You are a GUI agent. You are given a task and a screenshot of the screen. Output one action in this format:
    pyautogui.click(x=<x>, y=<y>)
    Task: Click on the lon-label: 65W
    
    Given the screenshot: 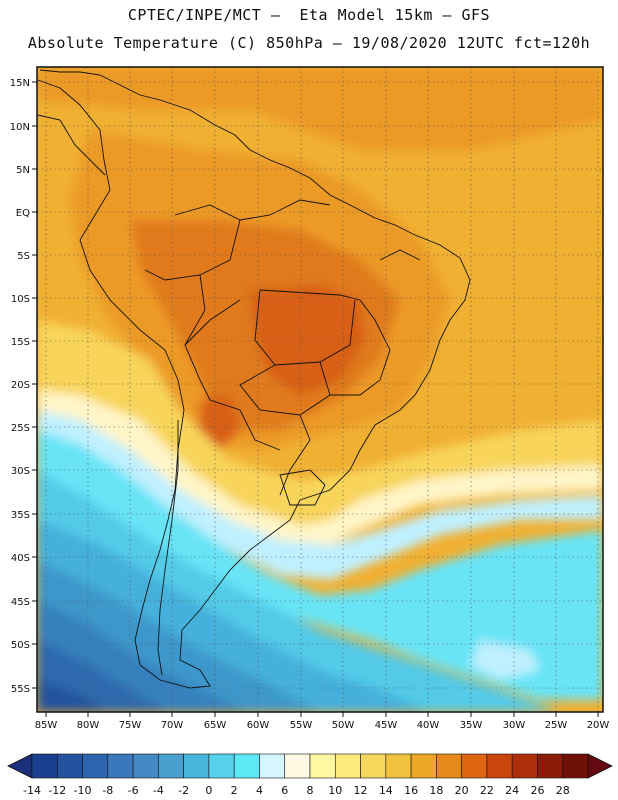 What is the action you would take?
    pyautogui.click(x=215, y=725)
    